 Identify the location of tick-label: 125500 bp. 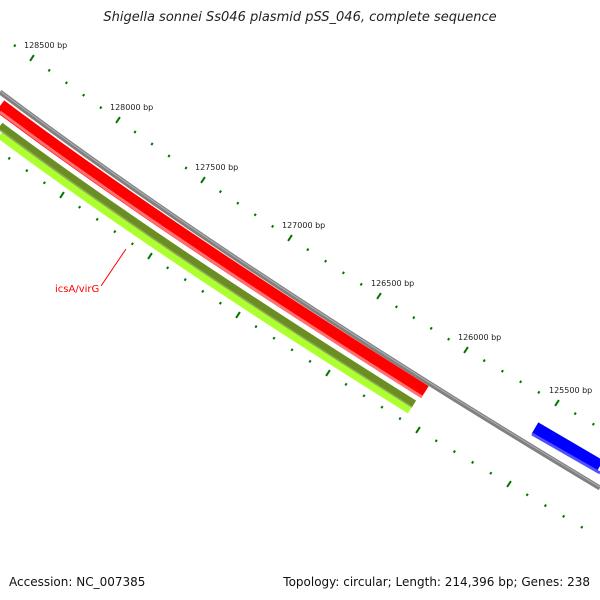
(570, 390).